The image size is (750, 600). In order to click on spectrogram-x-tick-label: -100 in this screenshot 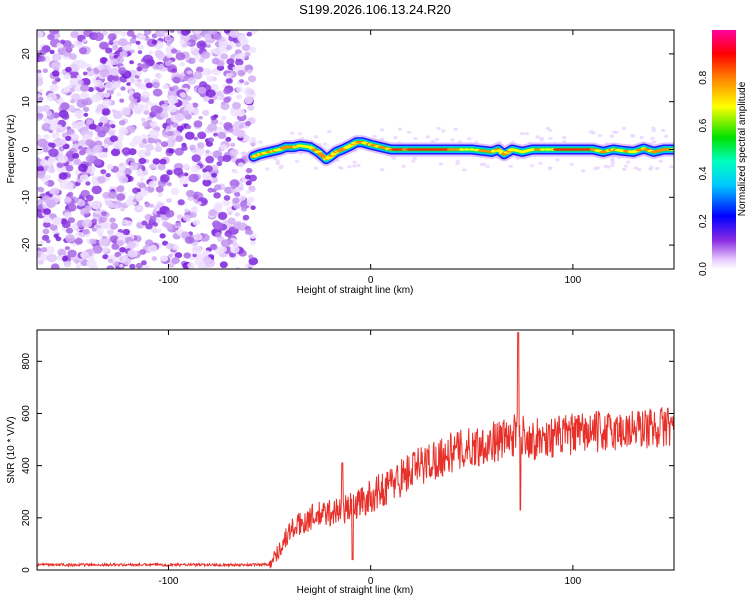, I will do `click(168, 280)`.